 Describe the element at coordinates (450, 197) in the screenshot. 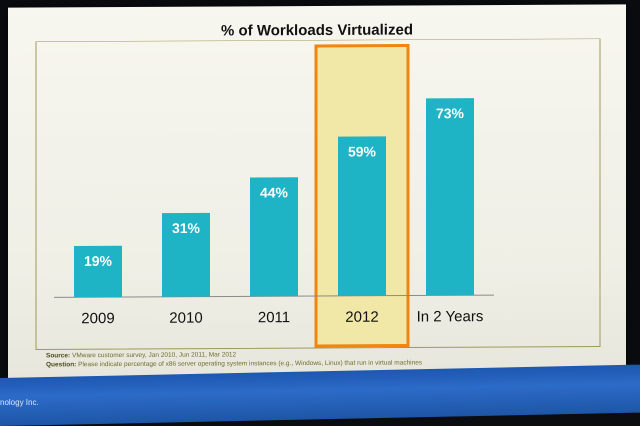

I see `bar-in-2-years` at that location.